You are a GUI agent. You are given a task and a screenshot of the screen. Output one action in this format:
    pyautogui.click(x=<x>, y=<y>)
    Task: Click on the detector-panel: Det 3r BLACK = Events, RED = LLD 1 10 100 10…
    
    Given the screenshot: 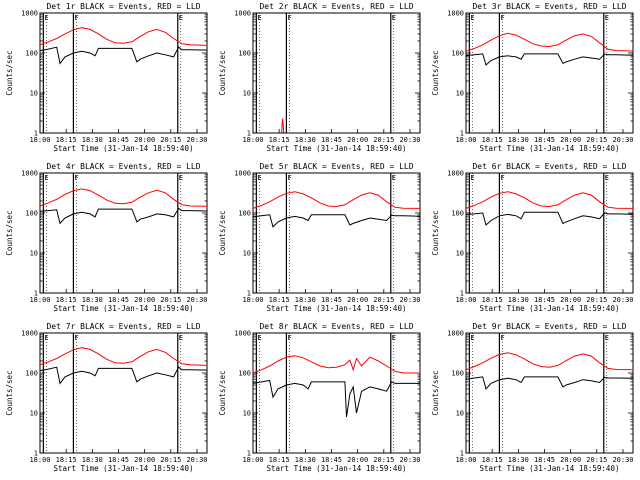 What is the action you would take?
    pyautogui.click(x=532, y=80)
    